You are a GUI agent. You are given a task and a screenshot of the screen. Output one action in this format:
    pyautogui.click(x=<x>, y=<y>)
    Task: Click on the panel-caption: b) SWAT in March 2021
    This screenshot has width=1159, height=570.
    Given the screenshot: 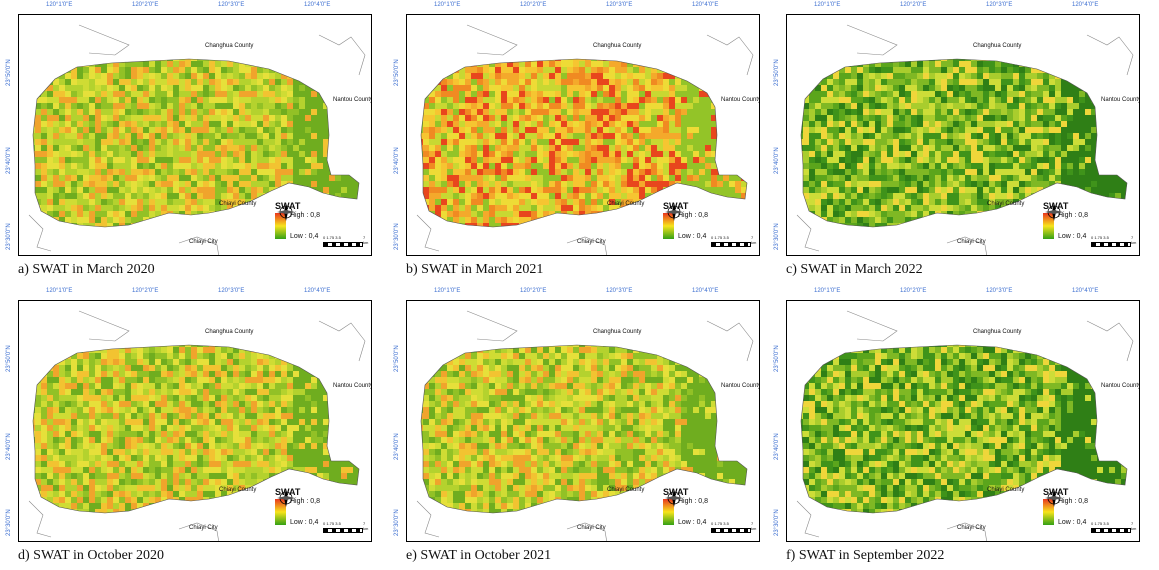 What is the action you would take?
    pyautogui.click(x=475, y=269)
    